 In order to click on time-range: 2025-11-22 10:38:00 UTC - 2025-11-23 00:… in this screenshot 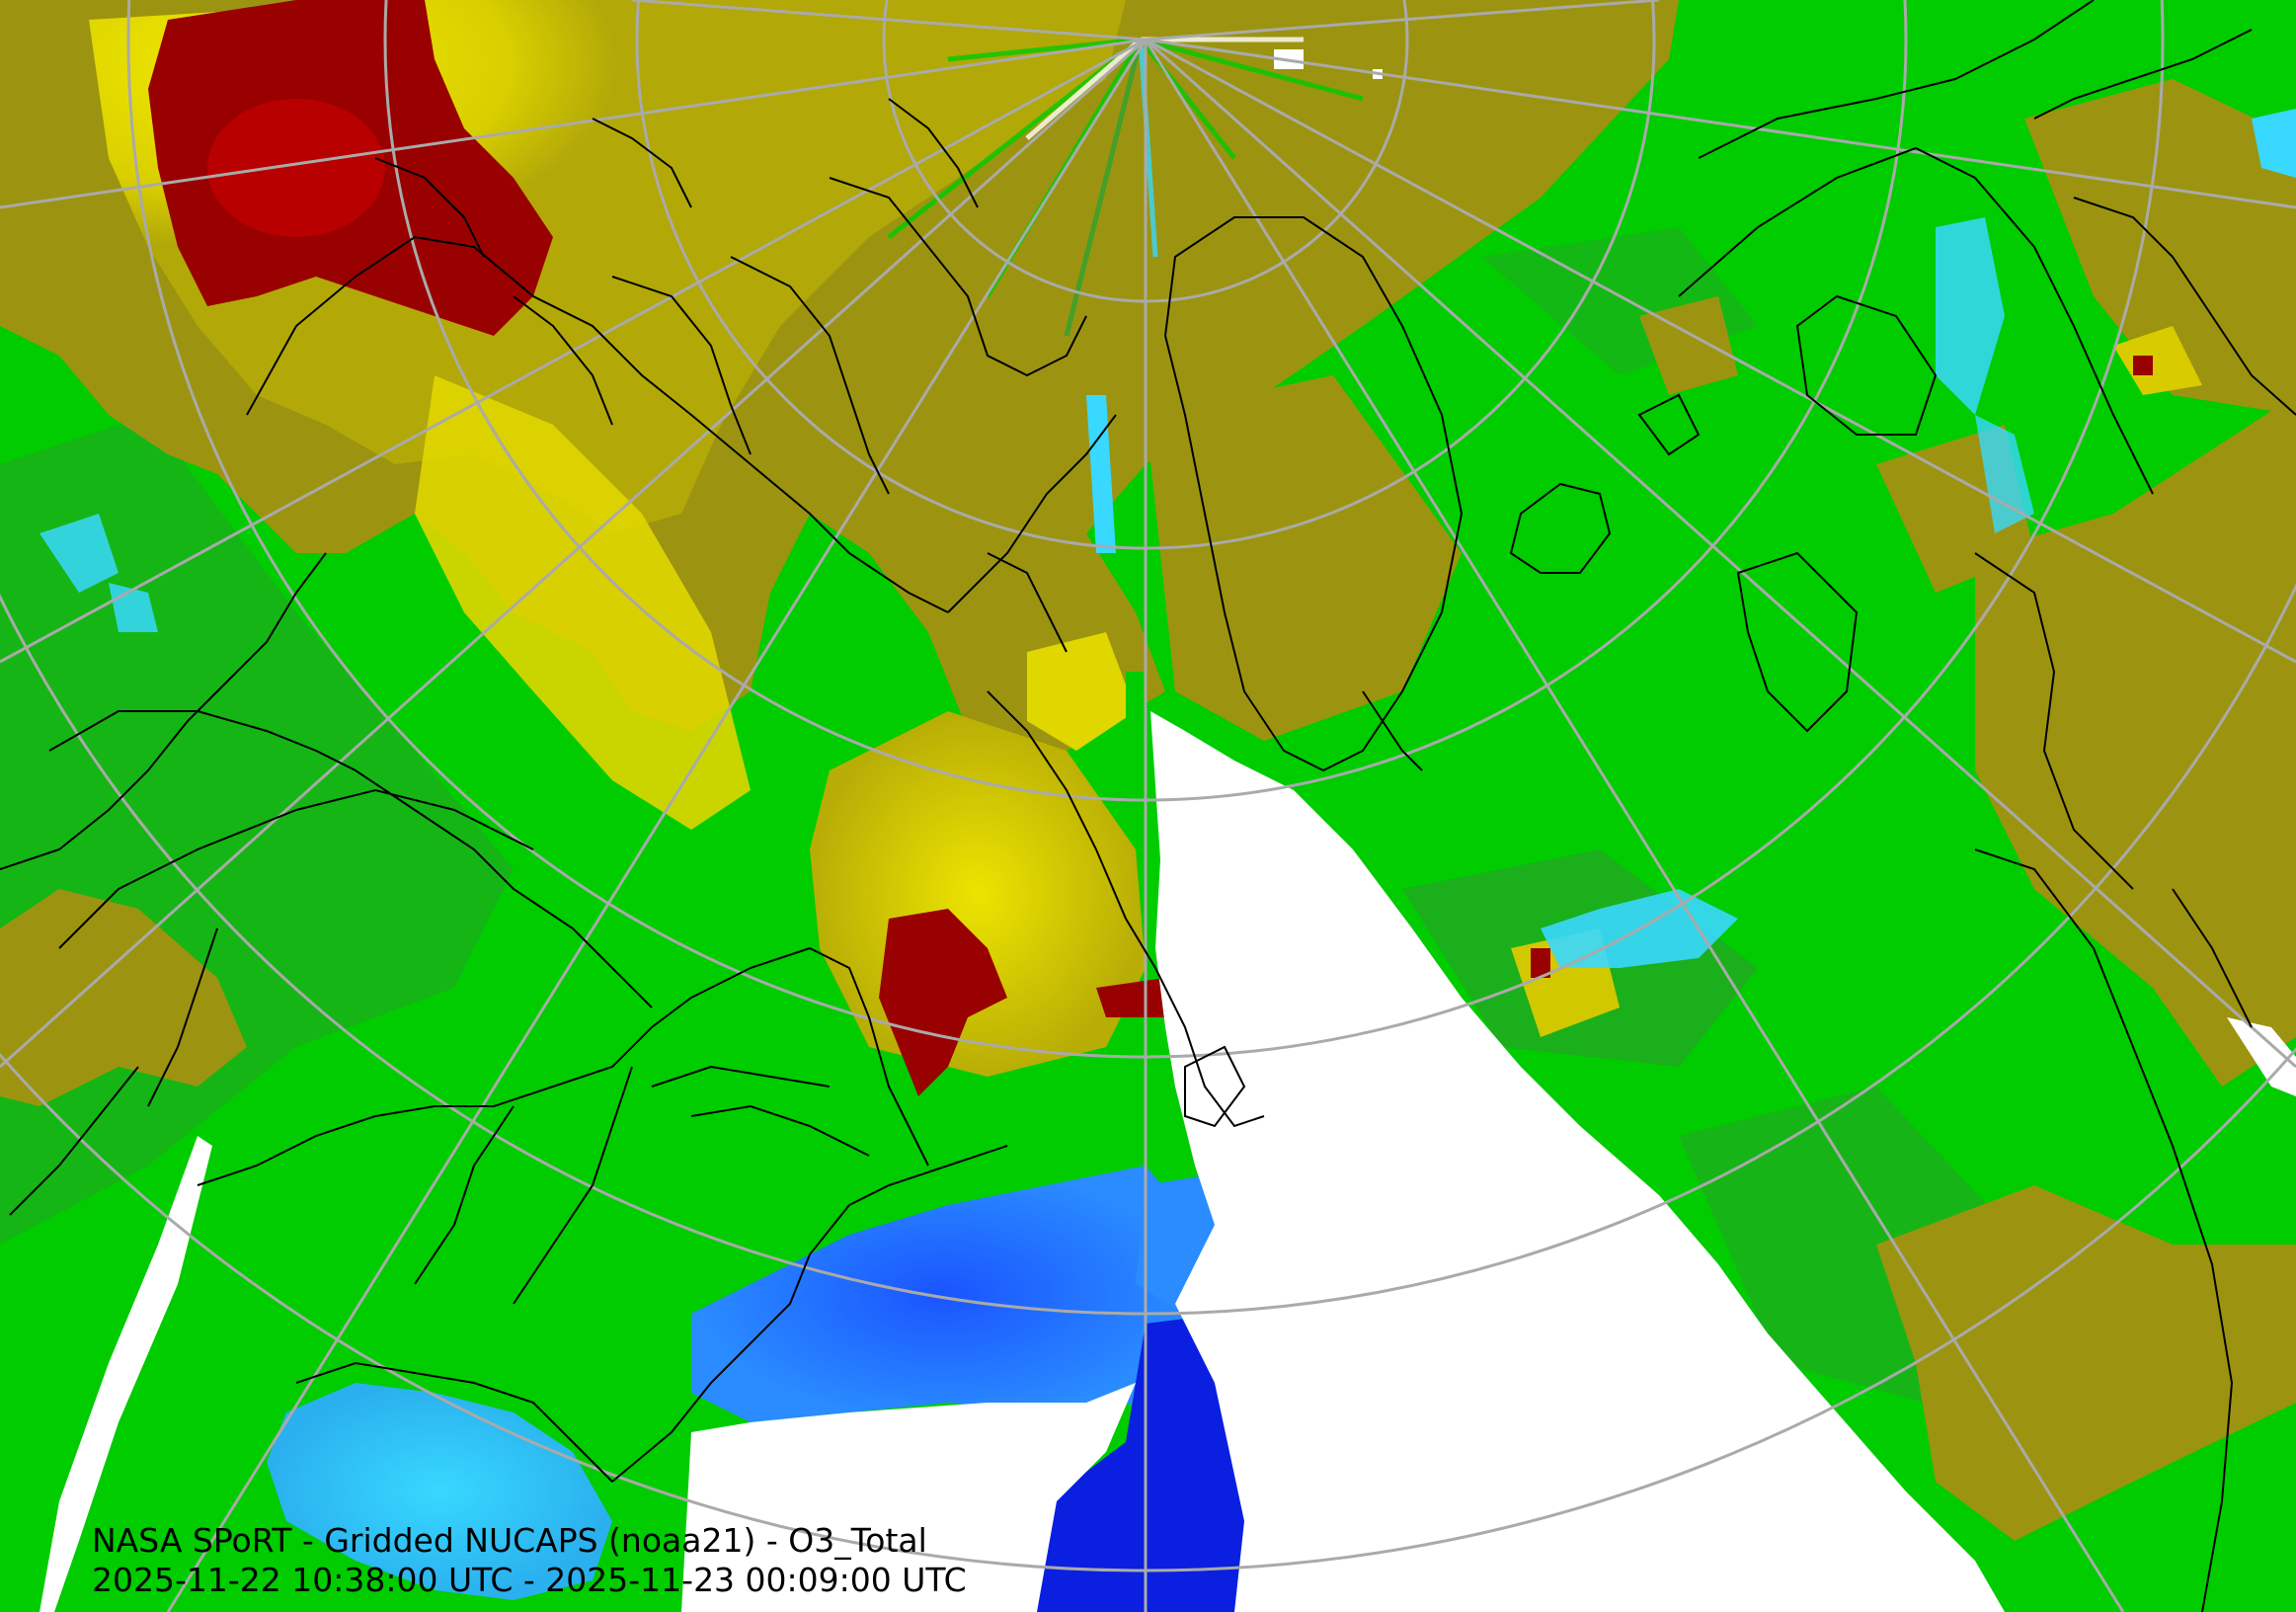, I will do `click(529, 1580)`.